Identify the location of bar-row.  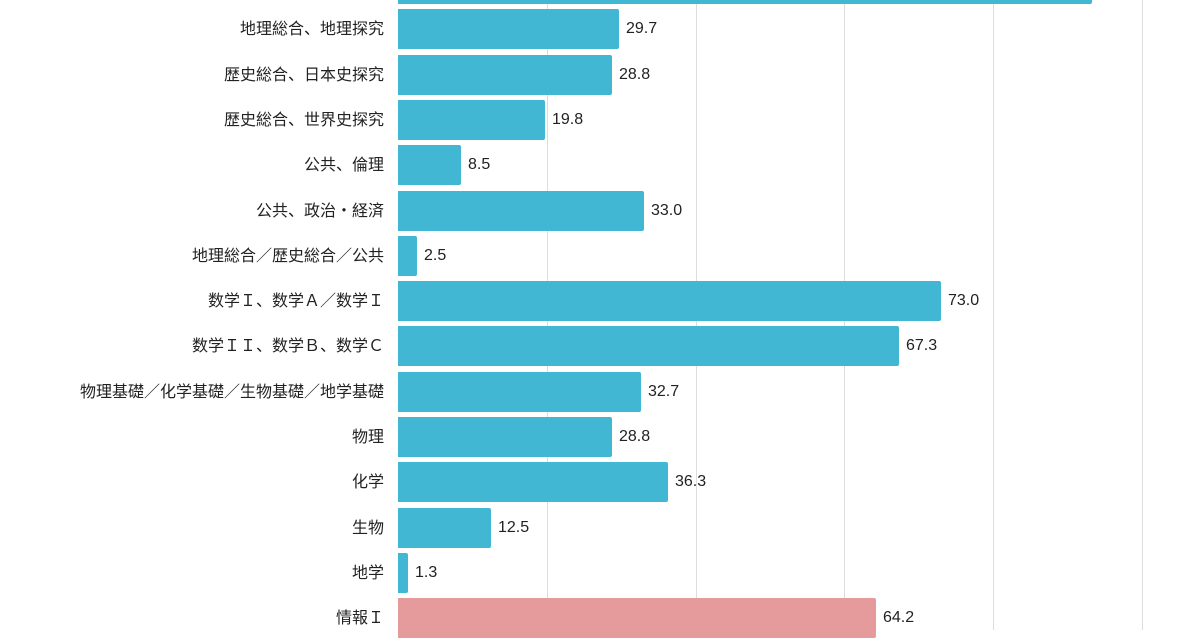
(600, 4).